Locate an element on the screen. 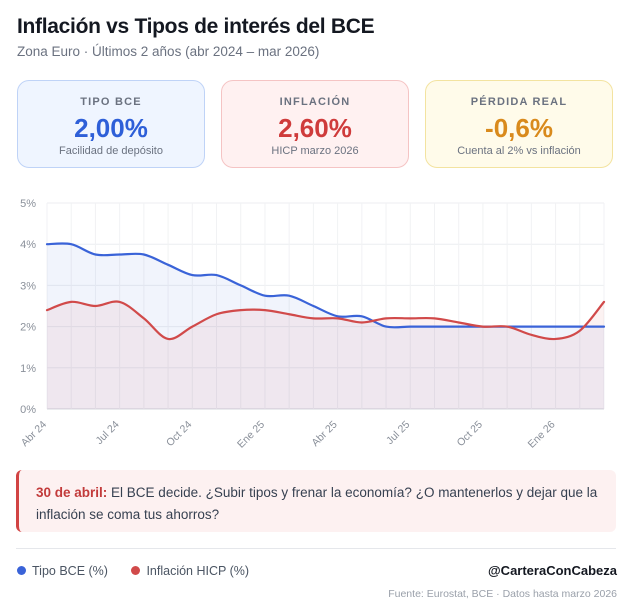 The image size is (636, 612). y-tick-label: 0% is located at coordinates (28, 410).